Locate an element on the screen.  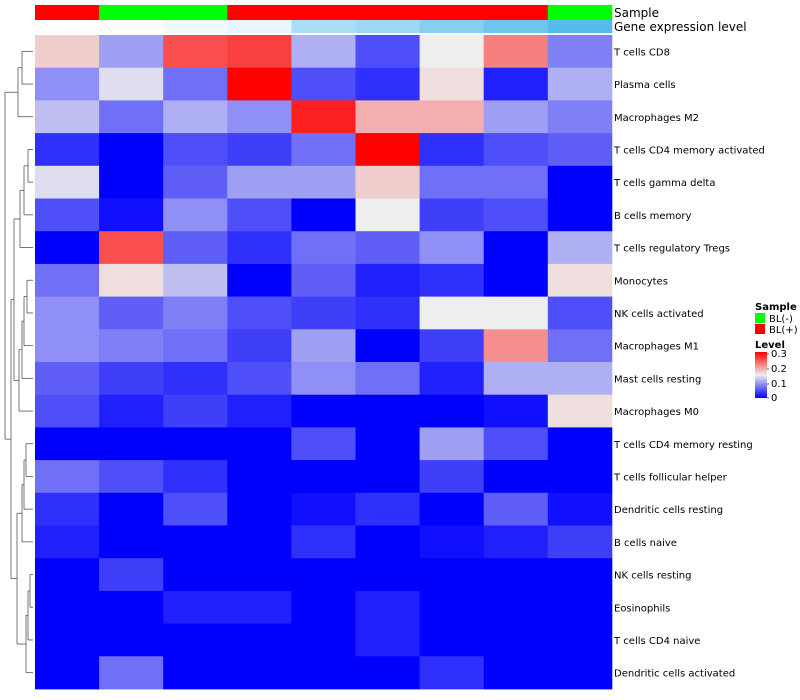
legend-swatch-bl-pos is located at coordinates (760, 329).